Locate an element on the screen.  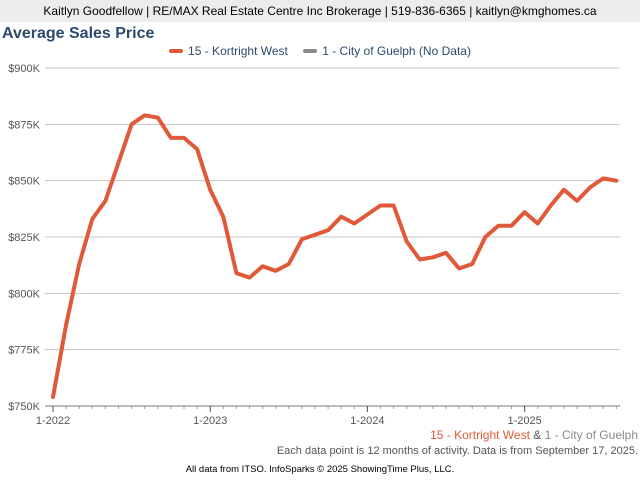
chart-title: Average Sales Price is located at coordinates (78, 33).